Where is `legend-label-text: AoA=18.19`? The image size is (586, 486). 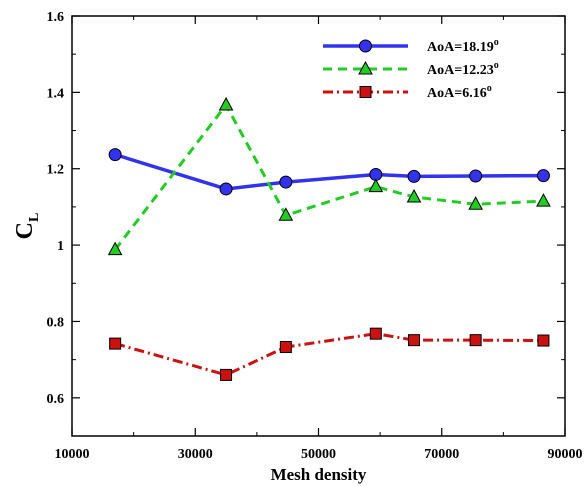
legend-label-text: AoA=18.19 is located at coordinates (460, 47).